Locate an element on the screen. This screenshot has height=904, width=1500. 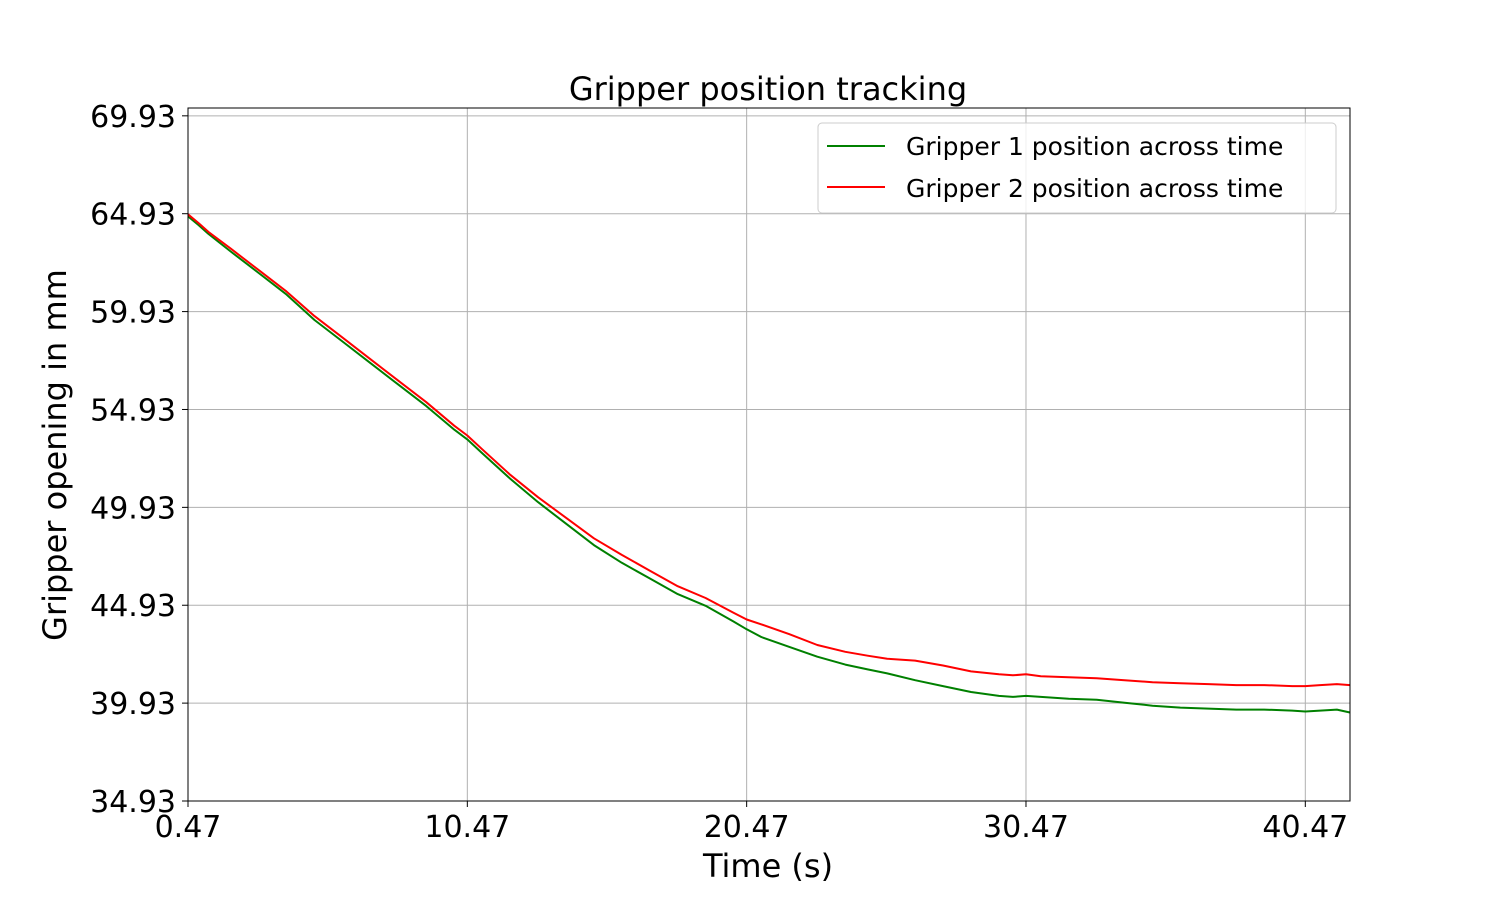
y-tick-label: 69.93 is located at coordinates (133, 117).